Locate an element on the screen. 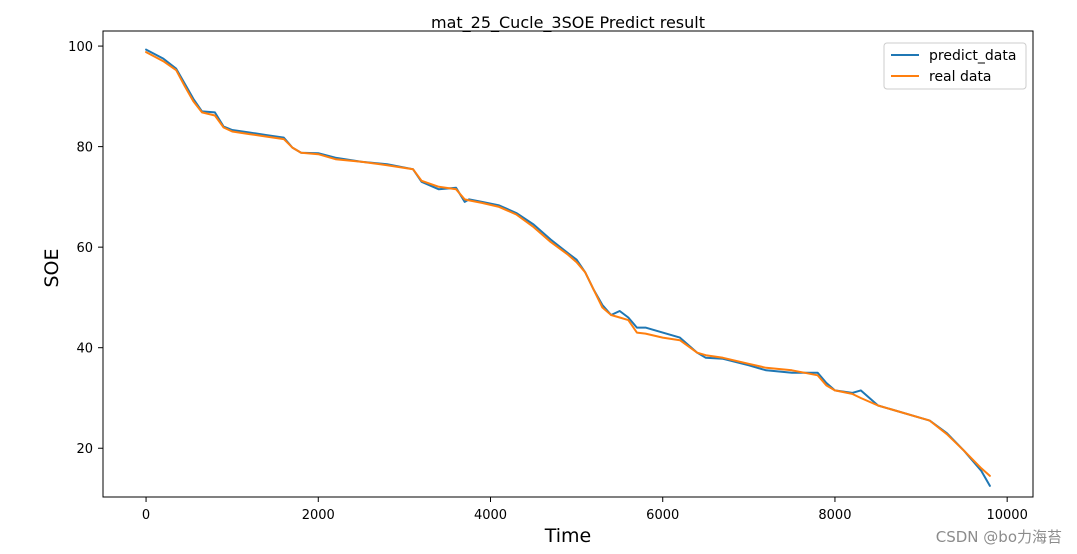 This screenshot has width=1077, height=554. y-tick-label: 20 is located at coordinates (84, 449).